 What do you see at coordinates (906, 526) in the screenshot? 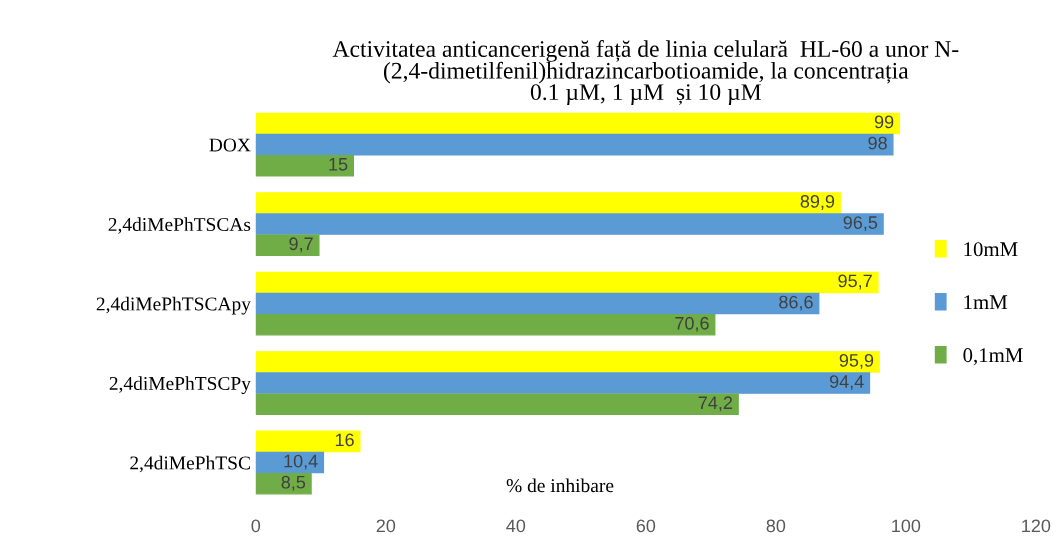
I see `x-tick-label: 100` at bounding box center [906, 526].